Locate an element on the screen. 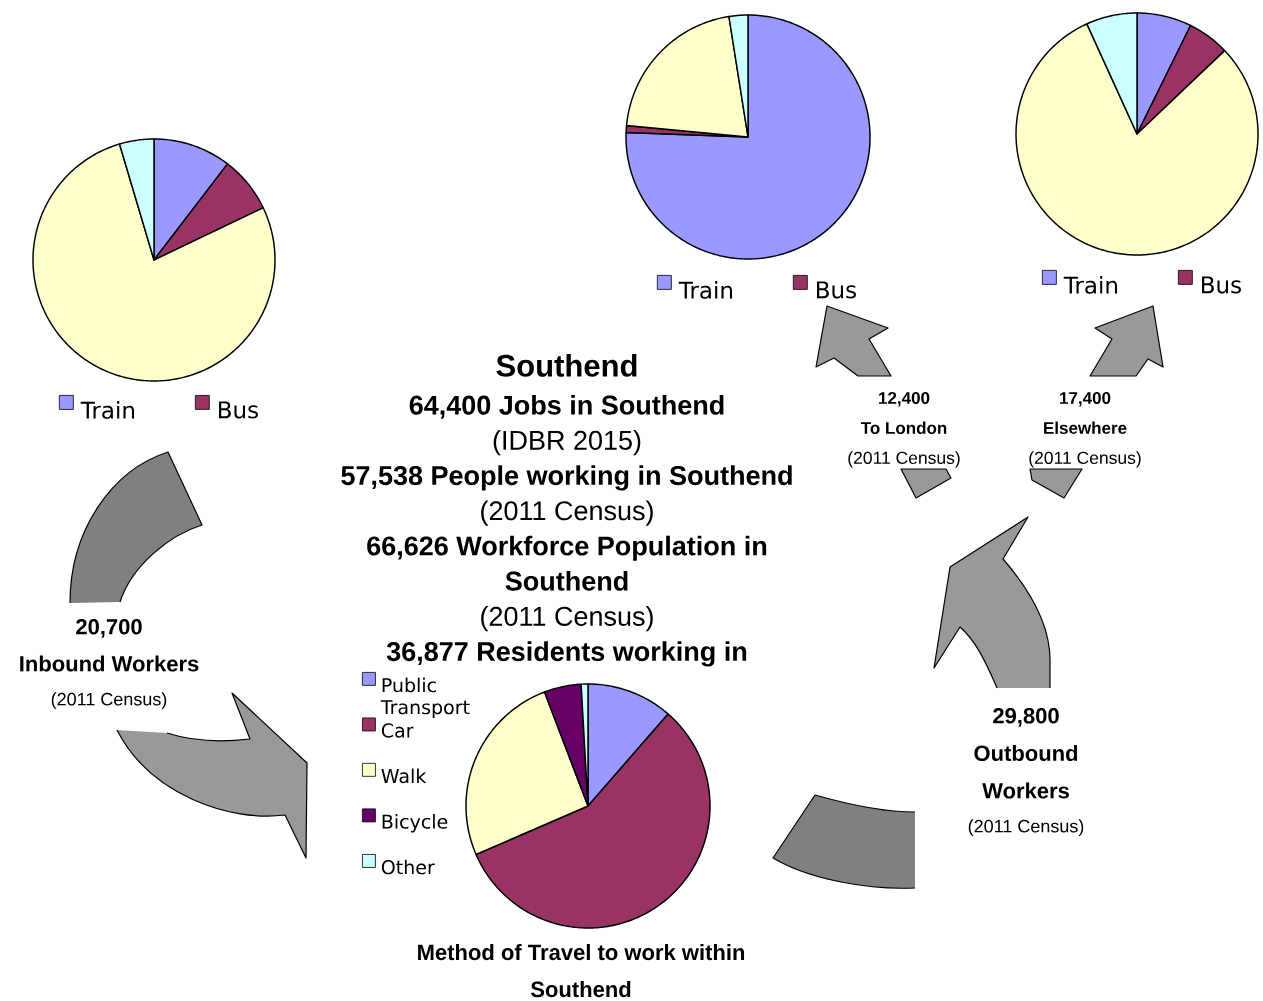  text: Method of Travel to work within Southend is located at coordinates (581, 971).